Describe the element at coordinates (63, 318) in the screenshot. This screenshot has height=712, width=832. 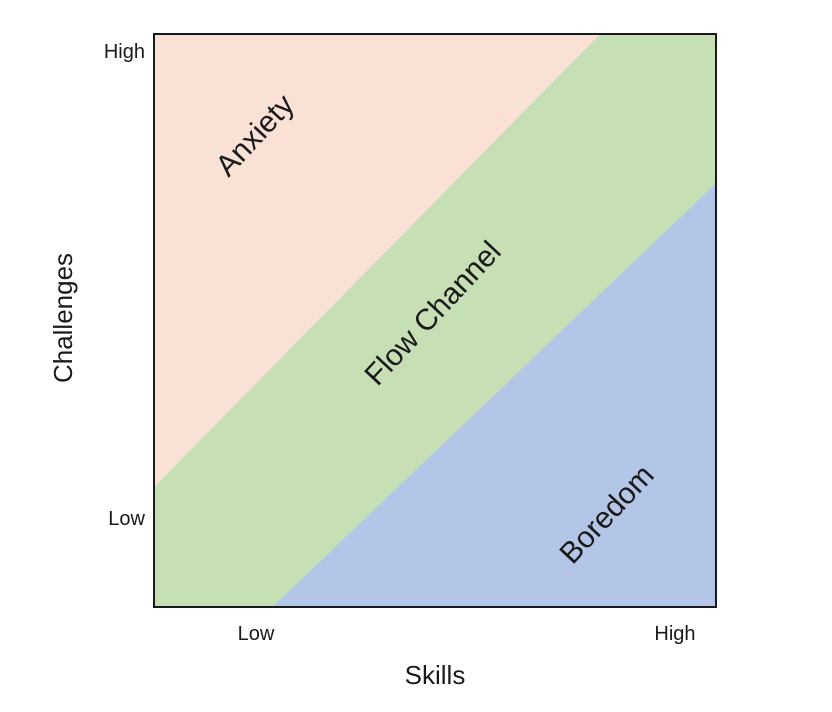
I see `y-axis-title: Challenges` at that location.